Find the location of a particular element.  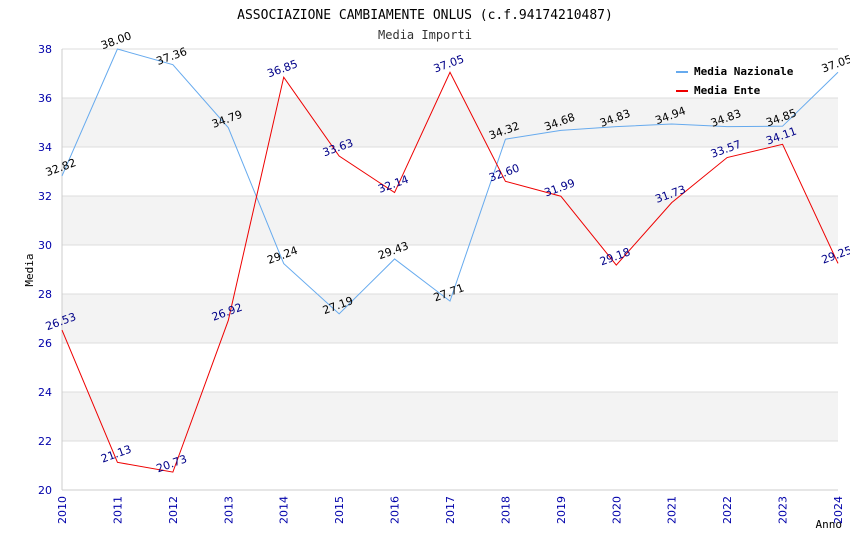

x-tick-label: 2015 is located at coordinates (339, 510).